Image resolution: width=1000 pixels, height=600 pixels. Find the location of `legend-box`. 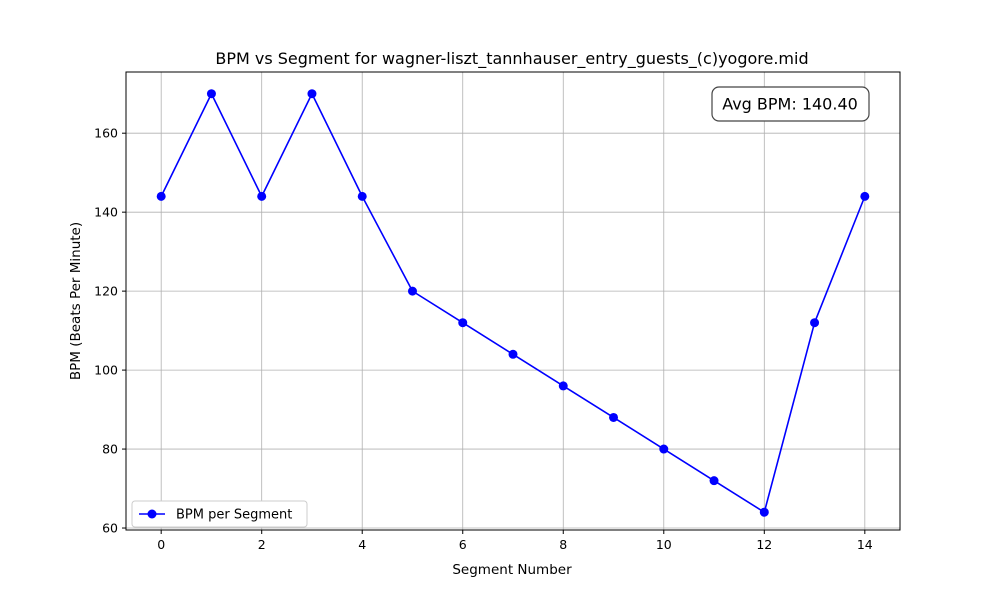

legend-box is located at coordinates (219, 514).